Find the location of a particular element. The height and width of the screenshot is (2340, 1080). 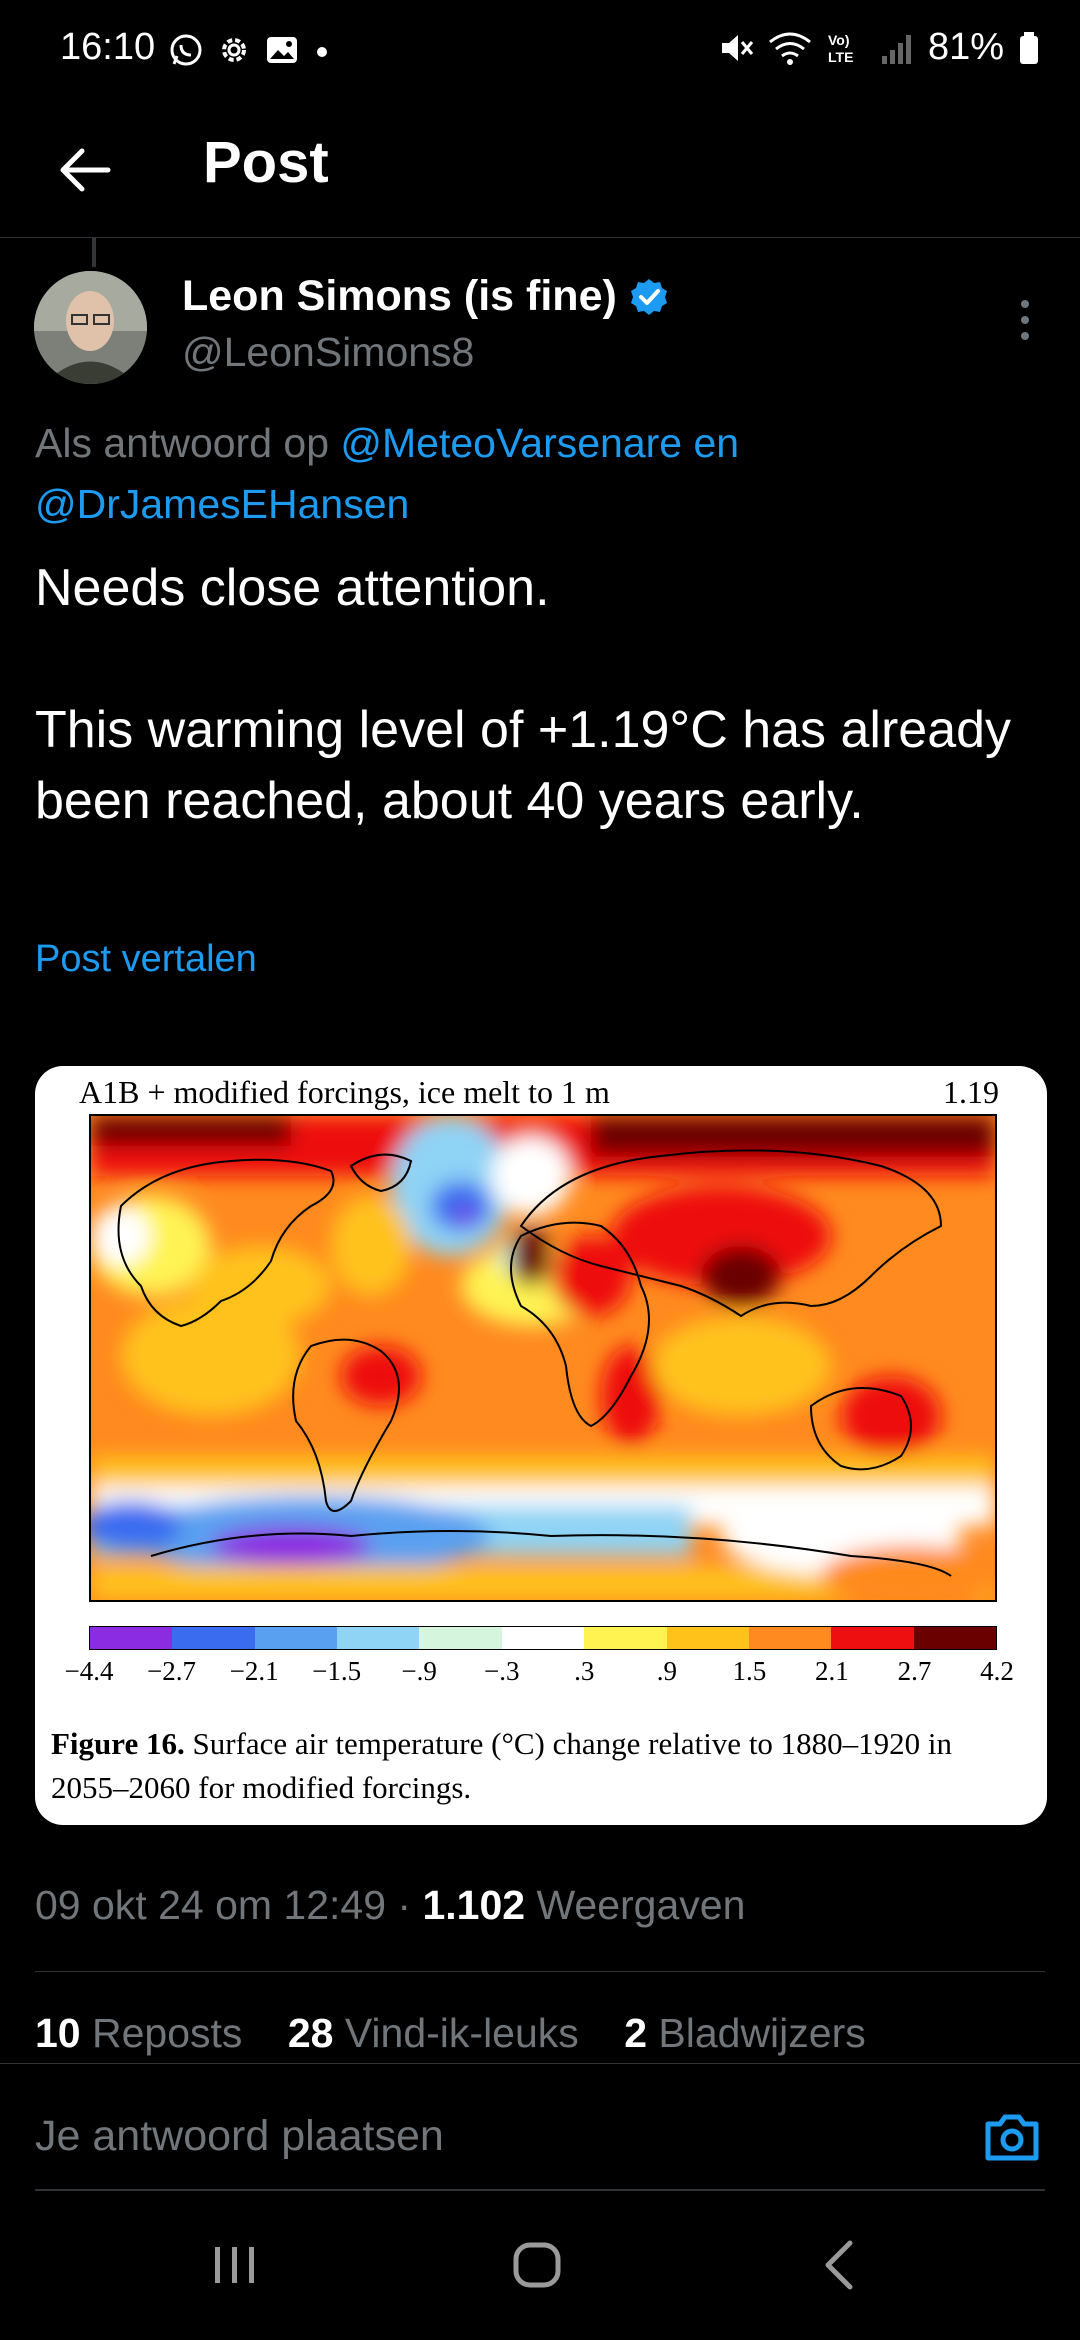

caption-label: Figure 16. is located at coordinates (118, 1743).